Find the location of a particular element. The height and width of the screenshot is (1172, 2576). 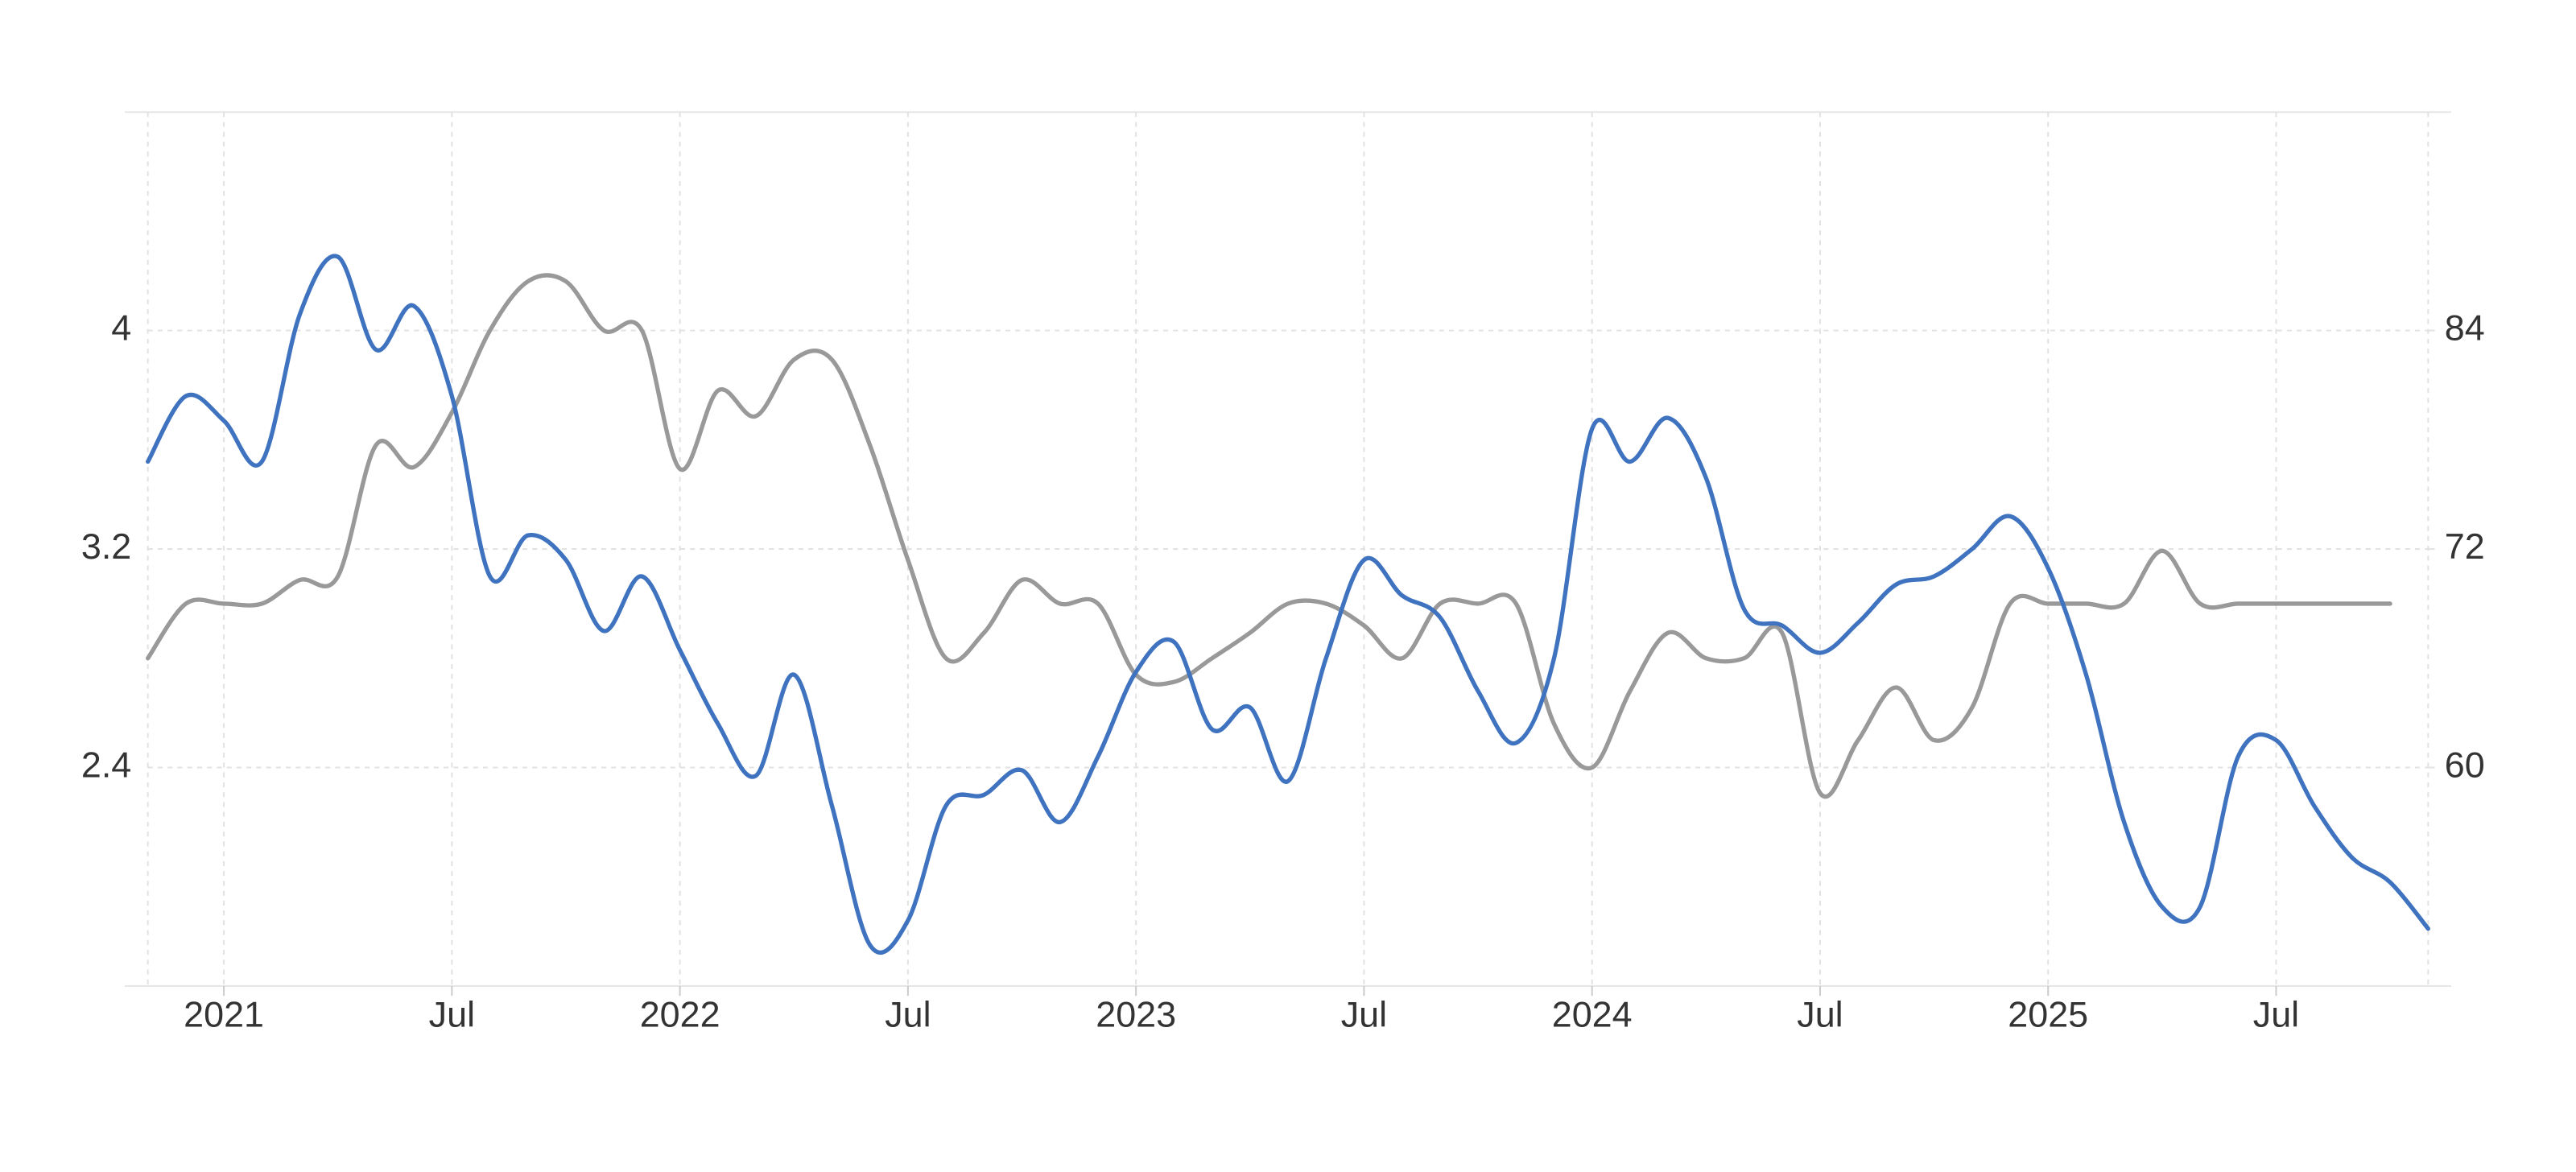

y-tick-label: 2.4 is located at coordinates (106, 764).